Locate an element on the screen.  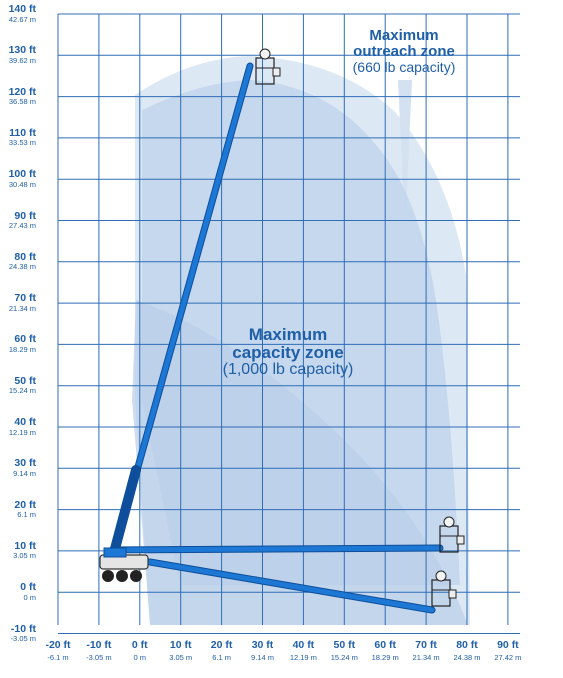
outreach-zone-label: Maximum outreach zone (660 lb capacity) is located at coordinates (404, 51).